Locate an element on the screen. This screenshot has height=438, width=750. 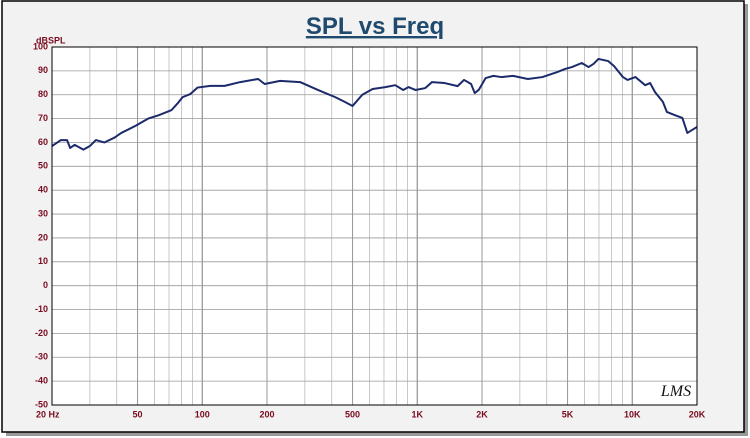
y-tick-label: 80 is located at coordinates (43, 94).